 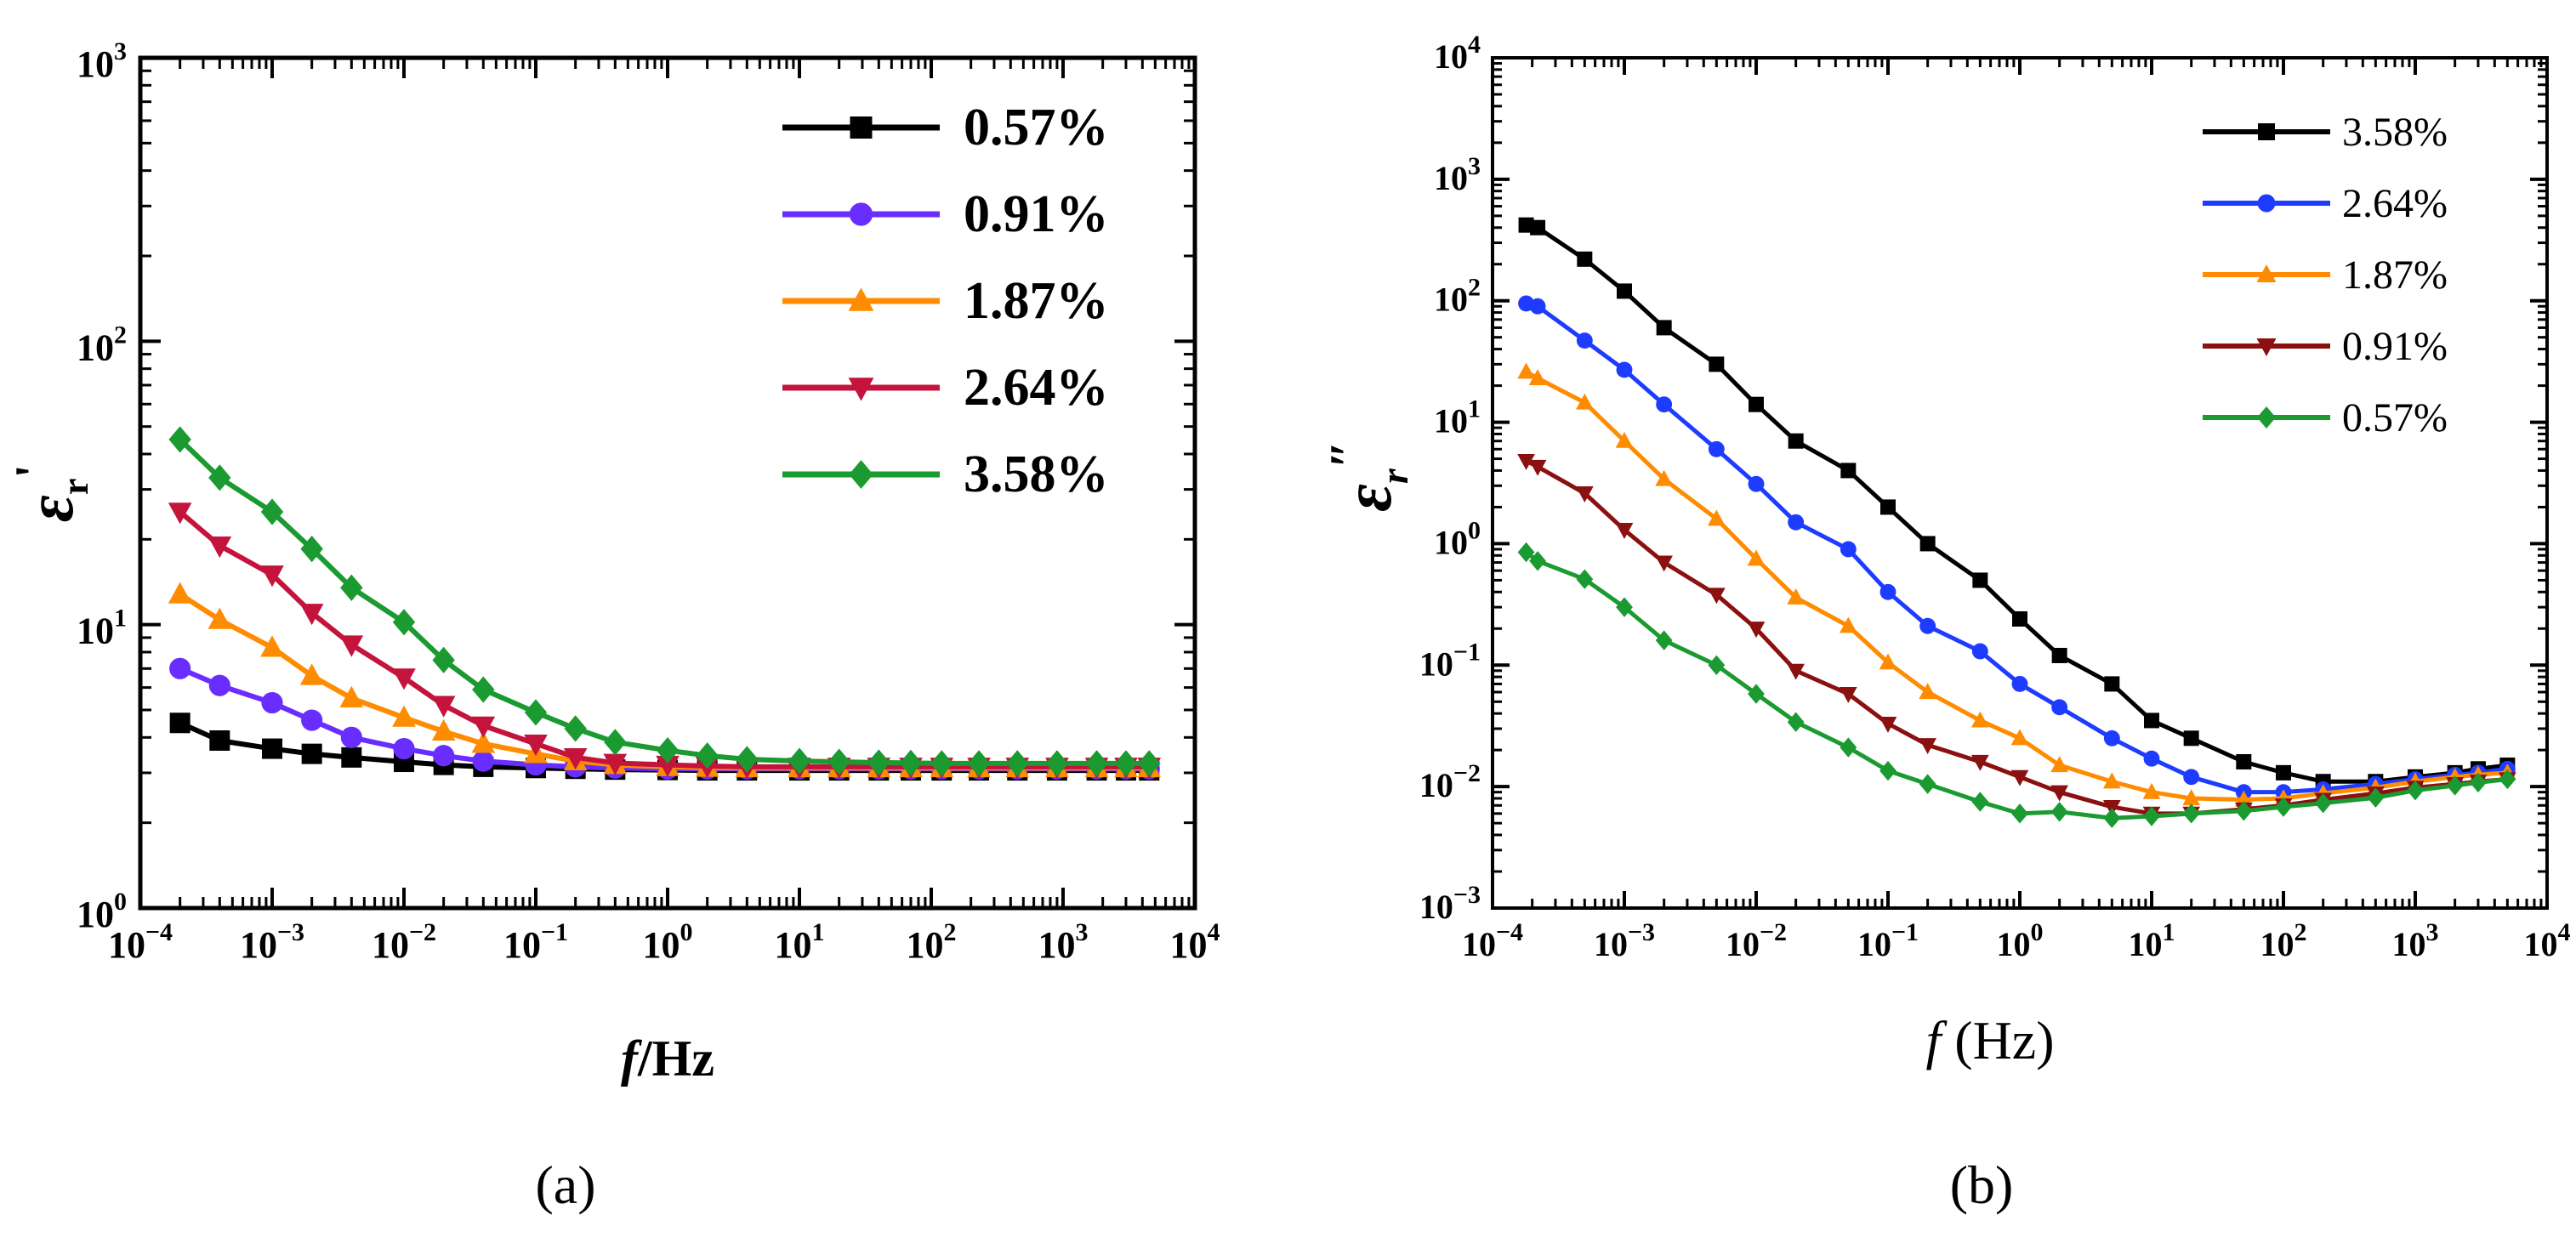 What do you see at coordinates (2395, 417) in the screenshot?
I see `legend-label: 0.57%` at bounding box center [2395, 417].